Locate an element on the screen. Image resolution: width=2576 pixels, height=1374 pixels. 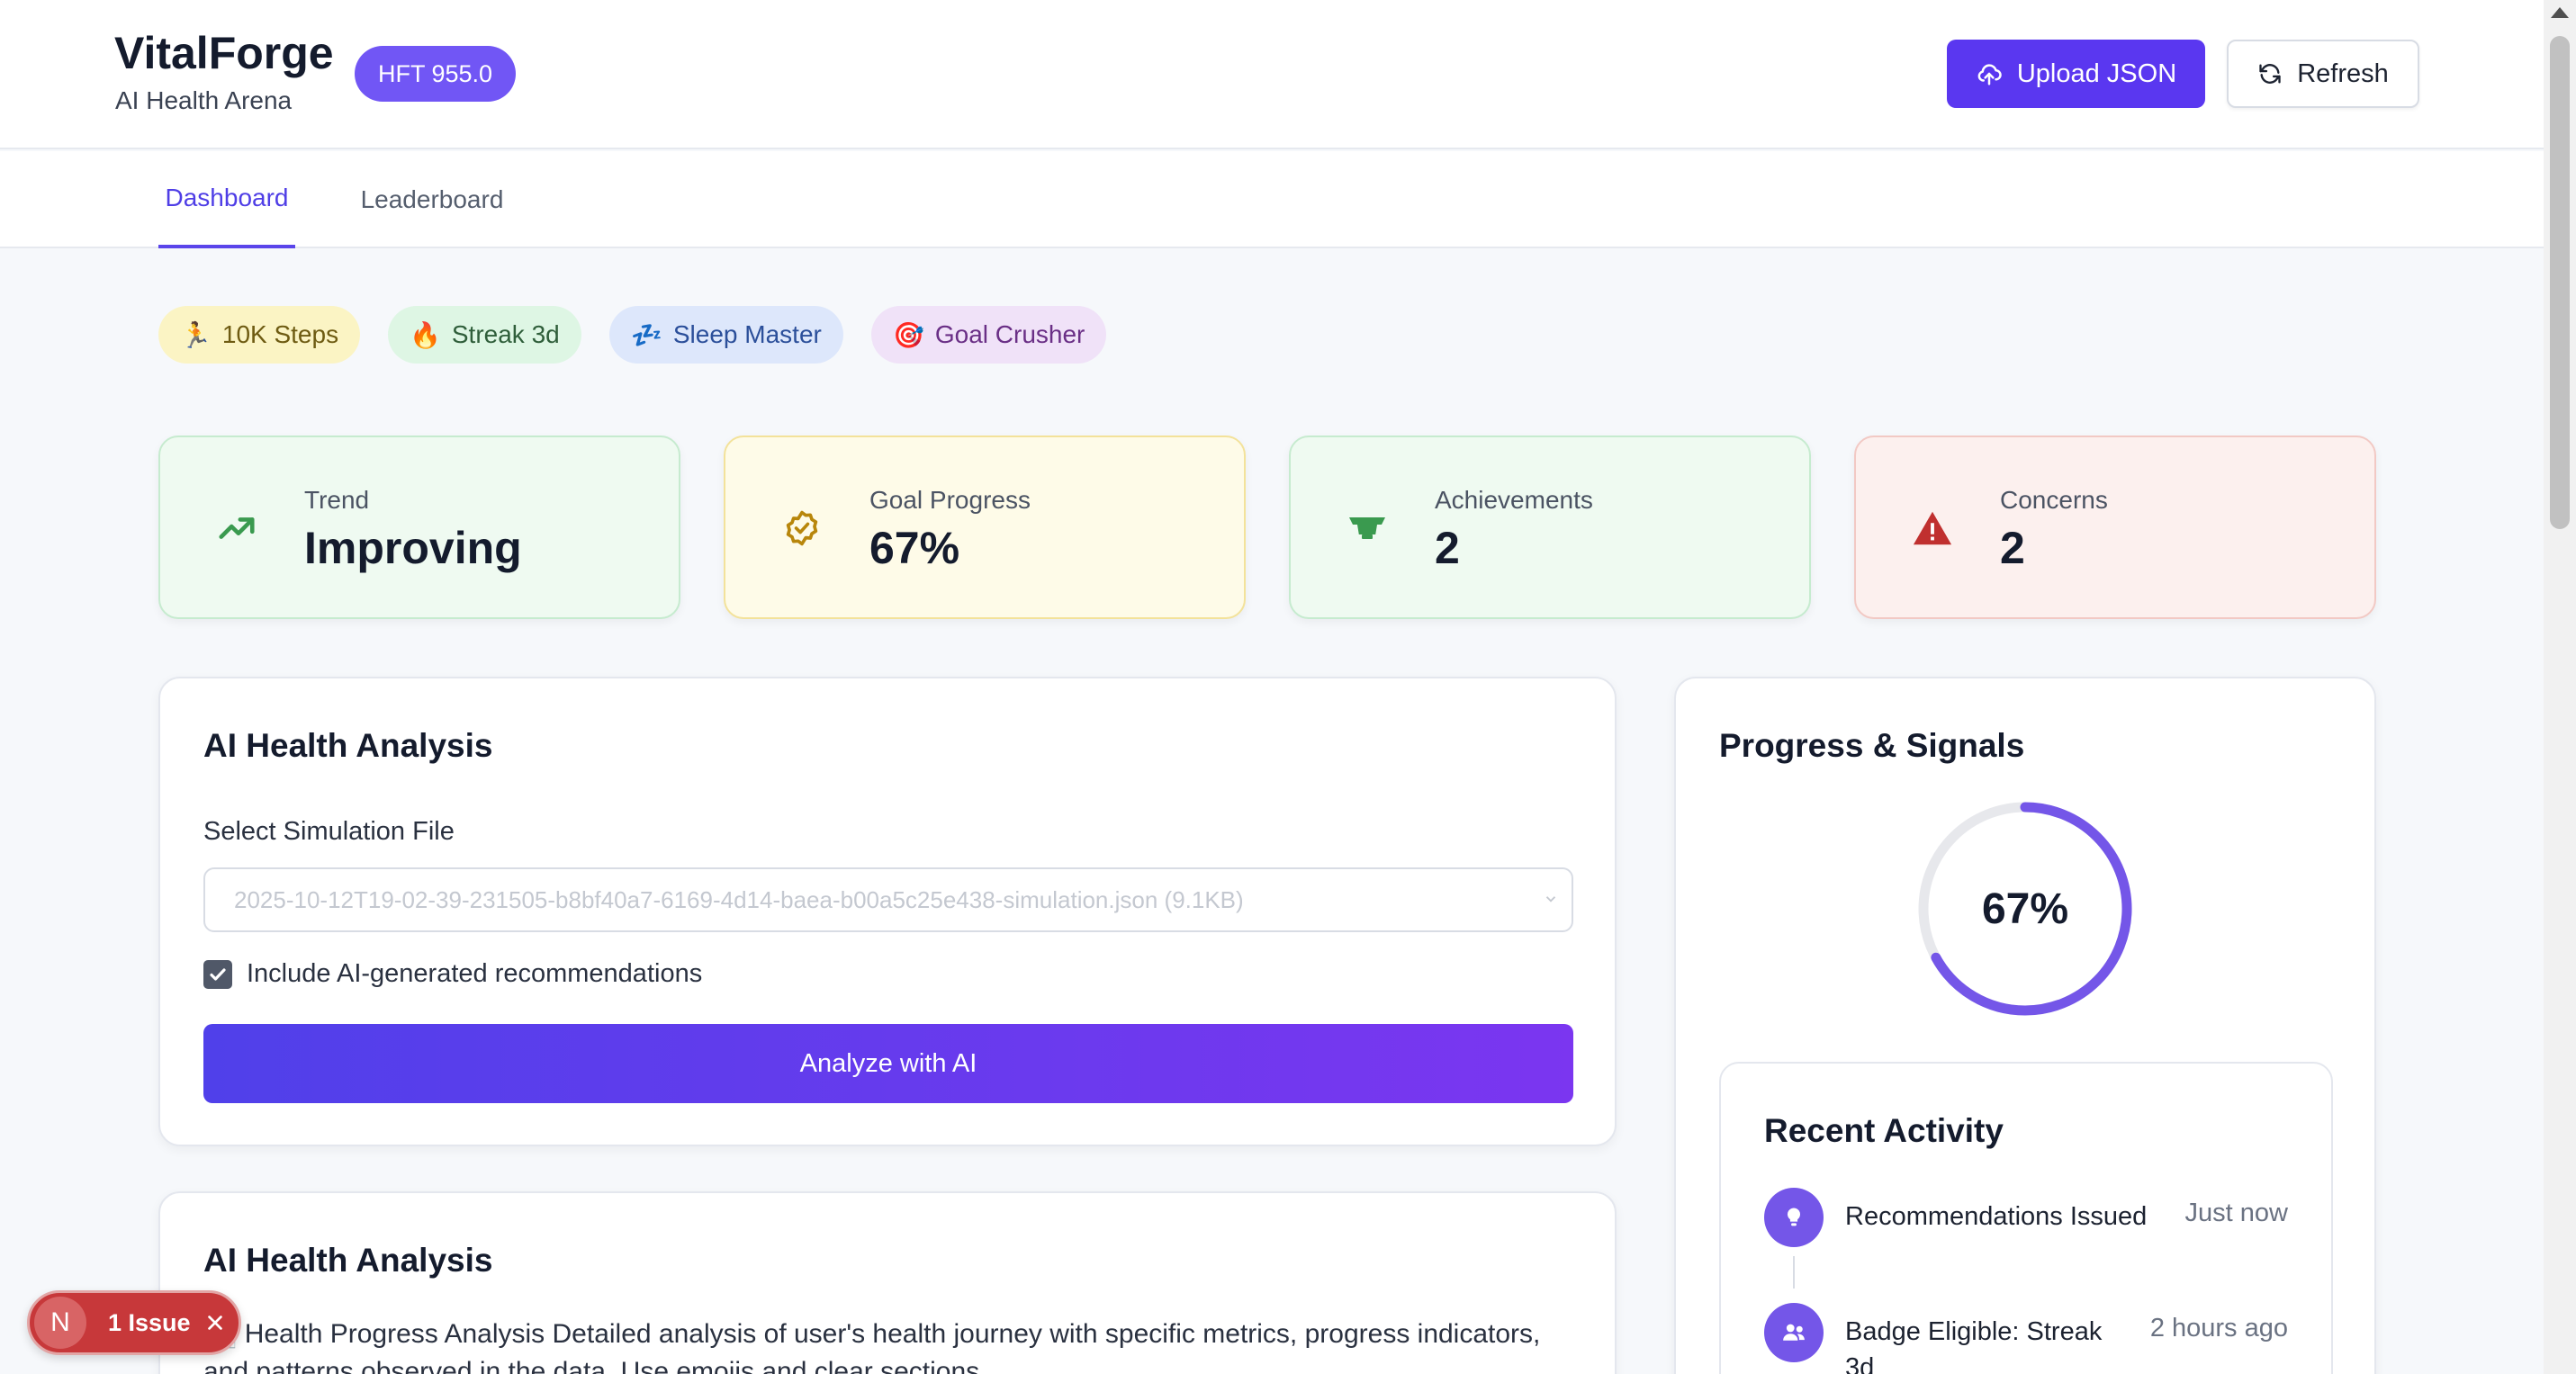
checkbox-label: Include AI-generated recommendations is located at coordinates (475, 974).